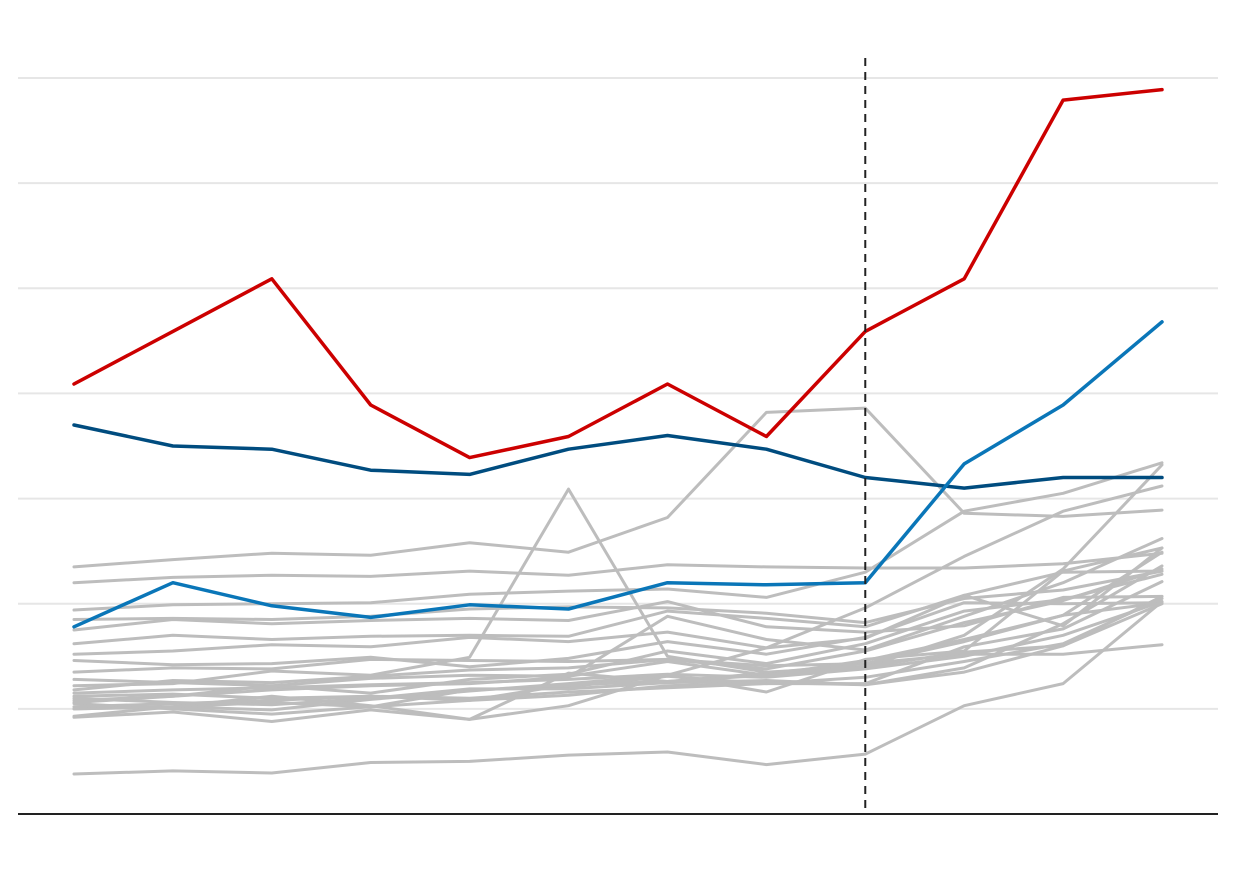 This screenshot has width=1240, height=870. I want to click on highlighted-series-line, so click(618, 456).